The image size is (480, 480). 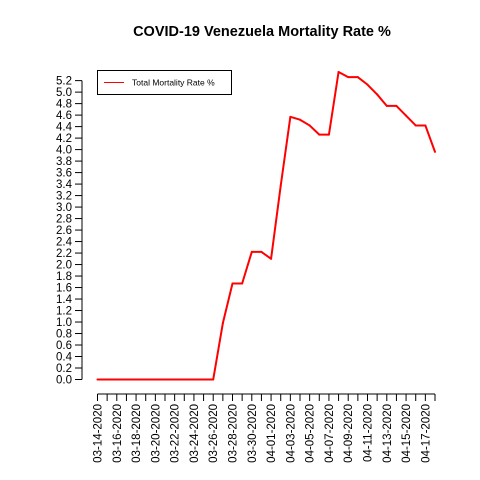 I want to click on x-tick-label: 04-07-2020, so click(x=330, y=433).